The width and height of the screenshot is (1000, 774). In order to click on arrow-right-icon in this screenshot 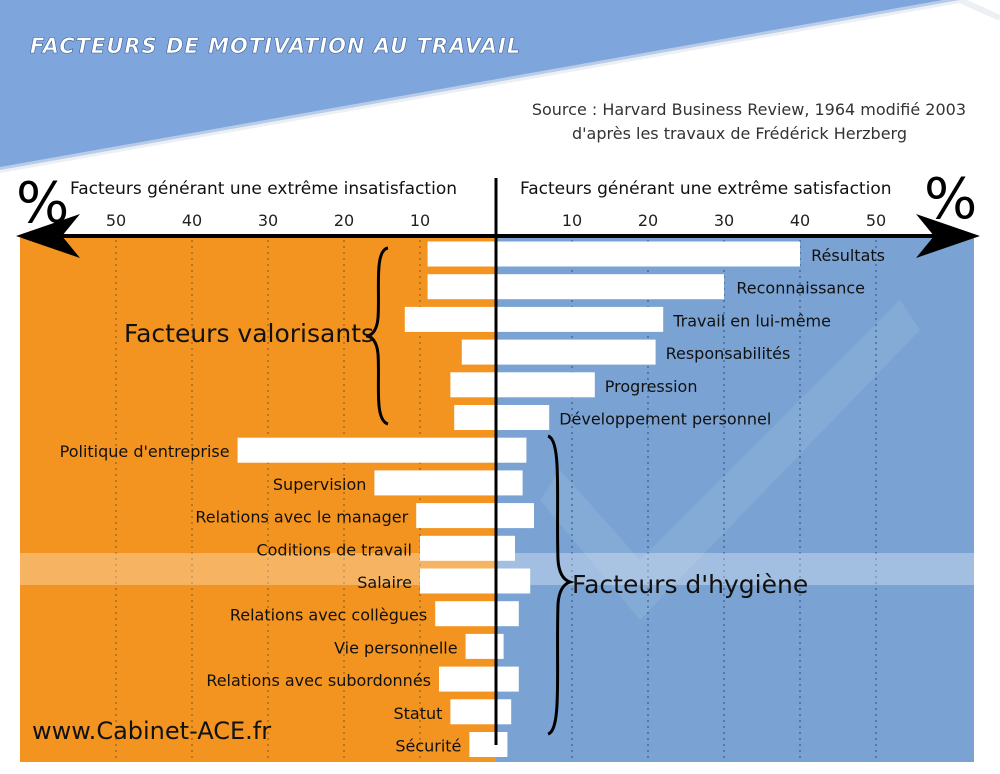, I will do `click(948, 236)`.